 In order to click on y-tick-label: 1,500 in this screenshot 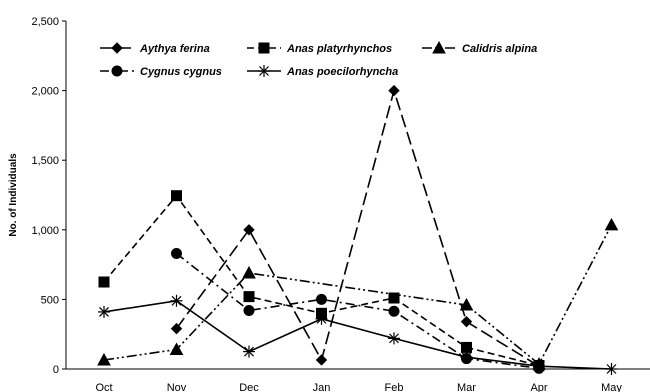, I will do `click(45, 161)`.